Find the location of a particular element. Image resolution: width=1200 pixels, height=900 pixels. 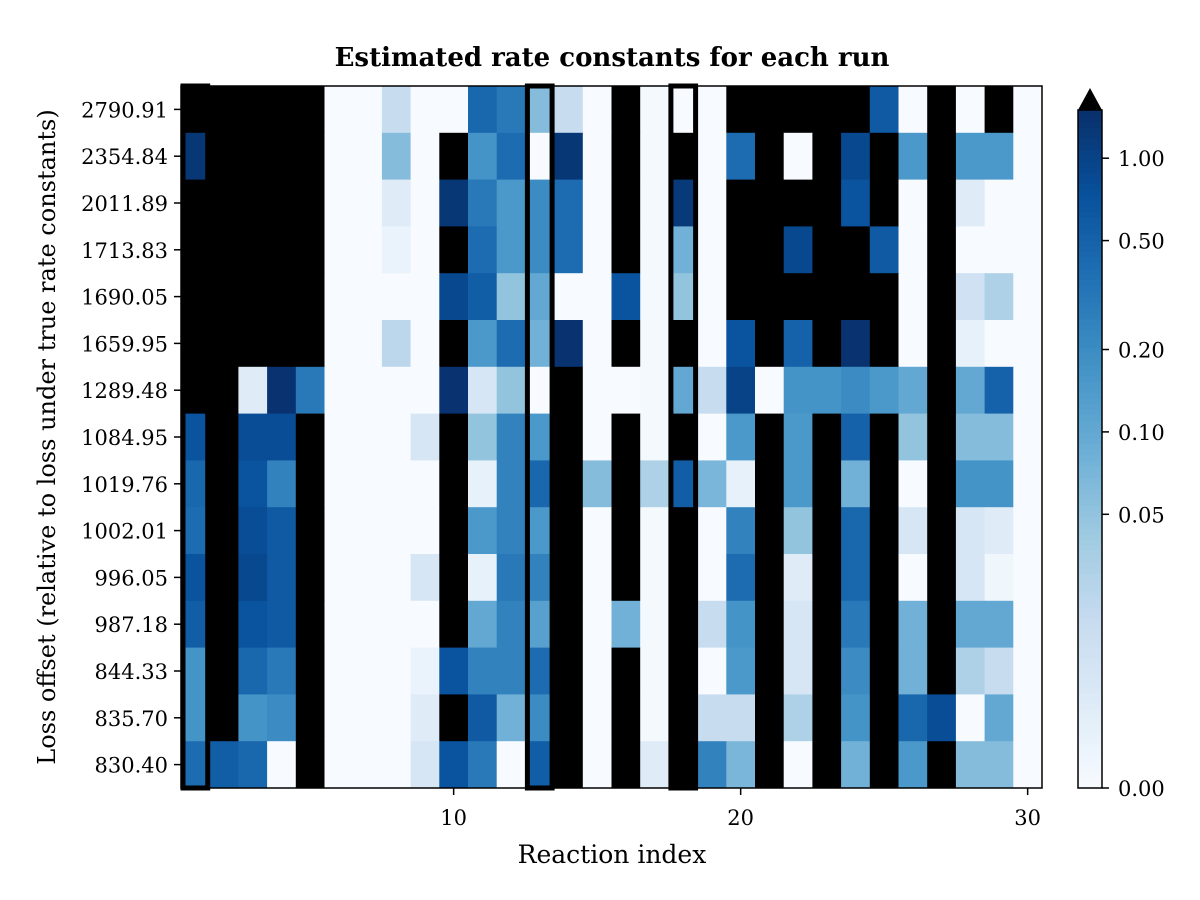

x-axis-label: Reaction index is located at coordinates (612, 854).